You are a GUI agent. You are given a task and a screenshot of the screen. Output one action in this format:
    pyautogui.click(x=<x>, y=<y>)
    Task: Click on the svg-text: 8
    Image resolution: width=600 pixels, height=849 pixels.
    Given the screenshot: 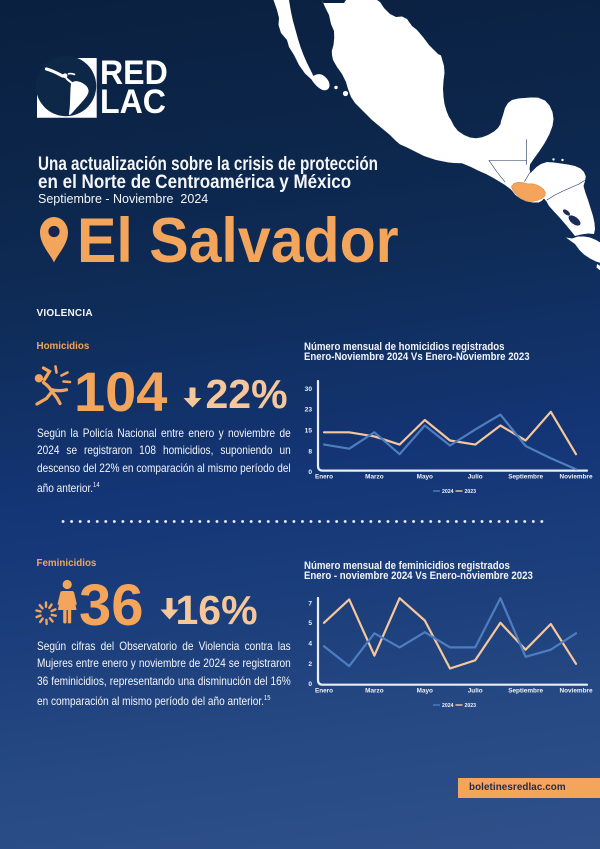 What is the action you would take?
    pyautogui.click(x=310, y=452)
    